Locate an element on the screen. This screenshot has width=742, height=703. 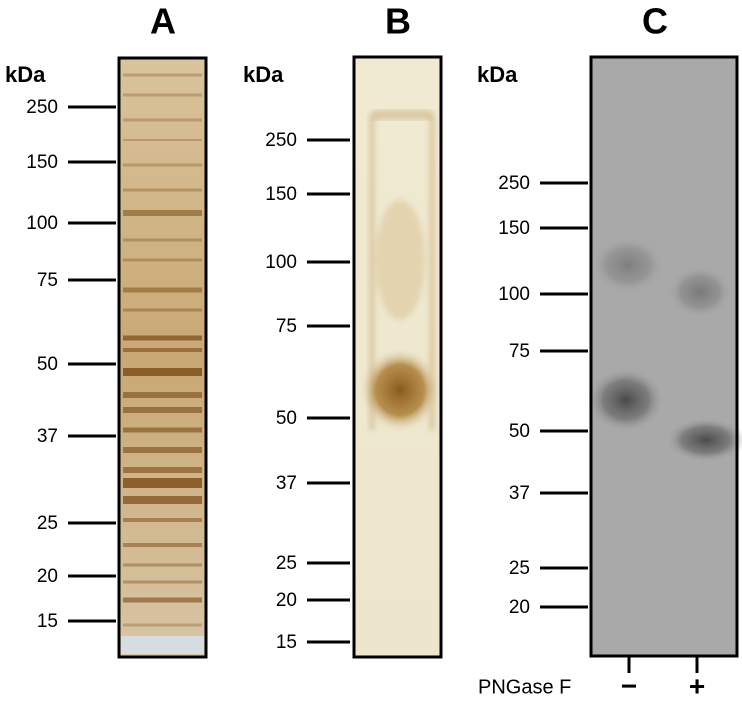
lane-label: + is located at coordinates (697, 685).